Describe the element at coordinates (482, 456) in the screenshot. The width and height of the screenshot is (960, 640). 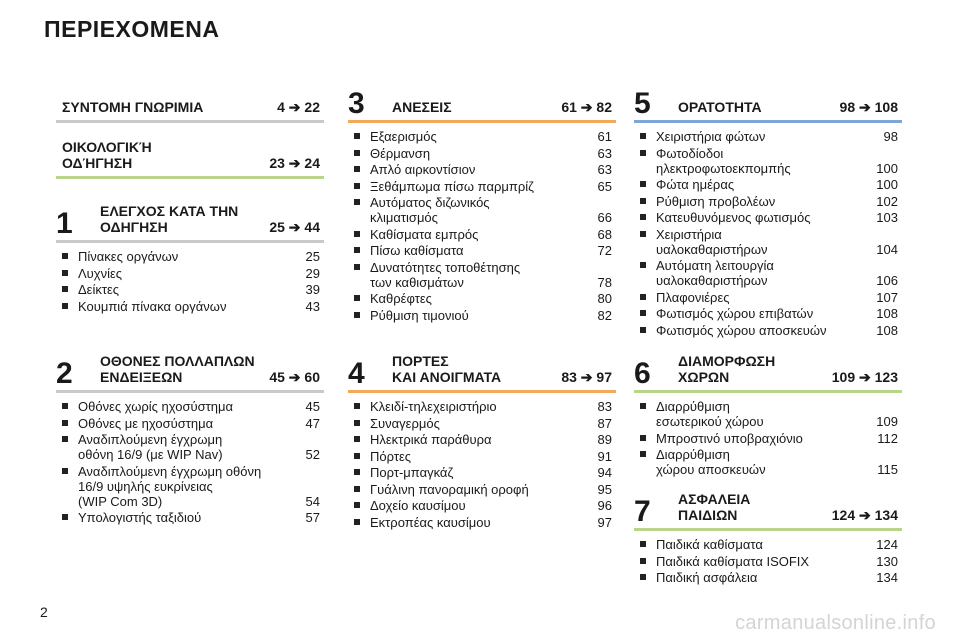
I see `toc-item: Πόρτες 91` at that location.